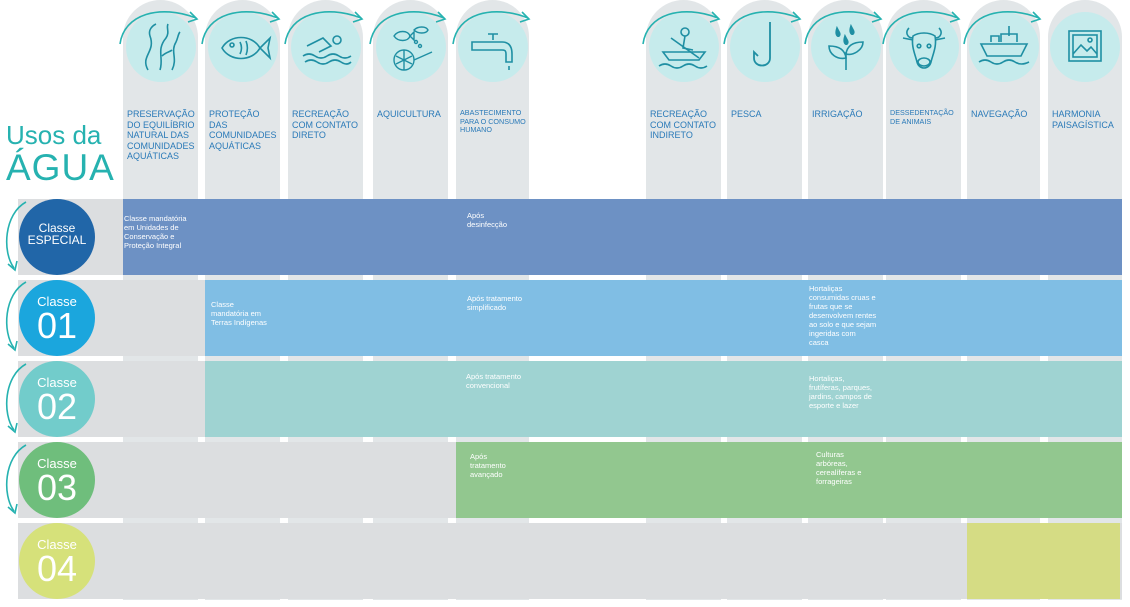  I want to click on column-label: PROTEÇÃO DAS COMUNIDADES AQUÁTICAS, so click(243, 130).